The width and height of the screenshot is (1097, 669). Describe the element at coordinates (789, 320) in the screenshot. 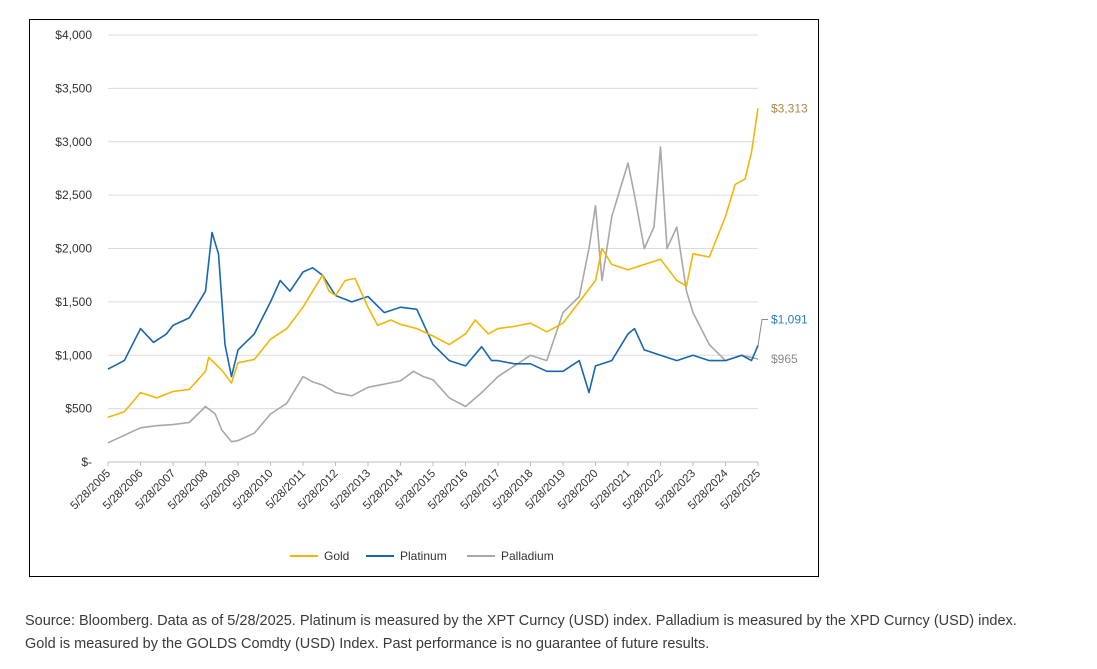

I see `end-label-platinum: $1,091` at that location.